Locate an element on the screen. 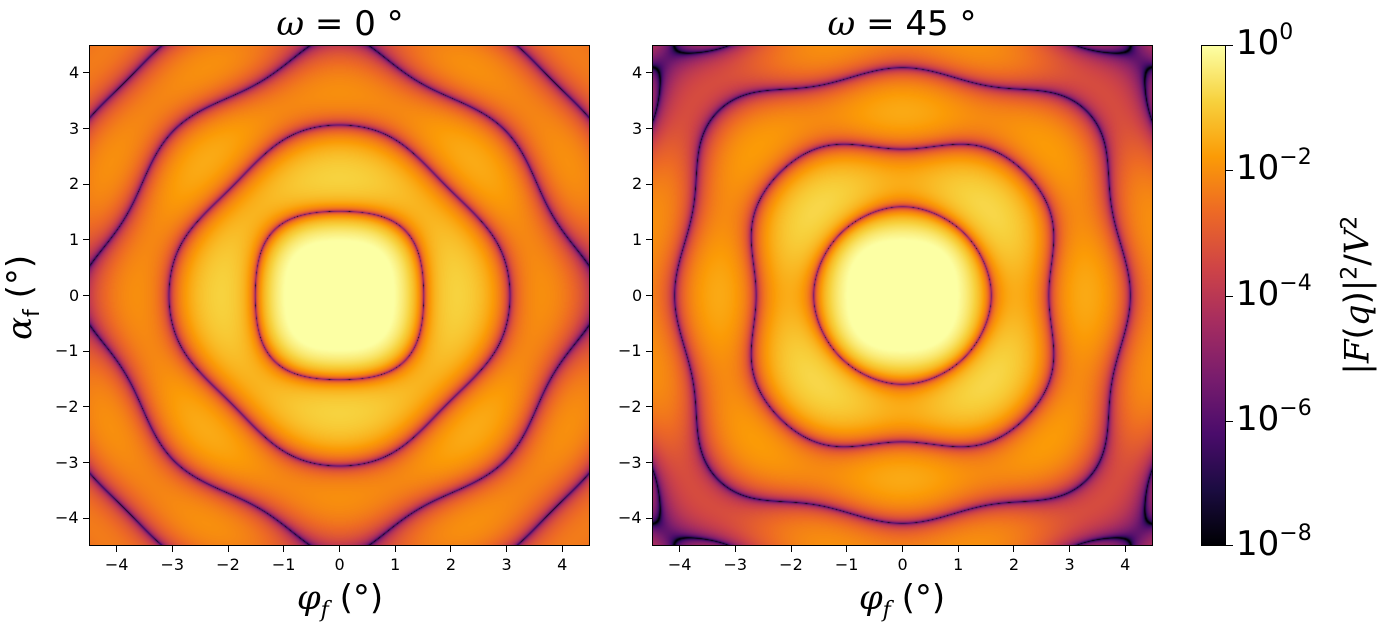 The width and height of the screenshot is (1383, 629). panel-2-ytick-label: 4 is located at coordinates (637, 72).